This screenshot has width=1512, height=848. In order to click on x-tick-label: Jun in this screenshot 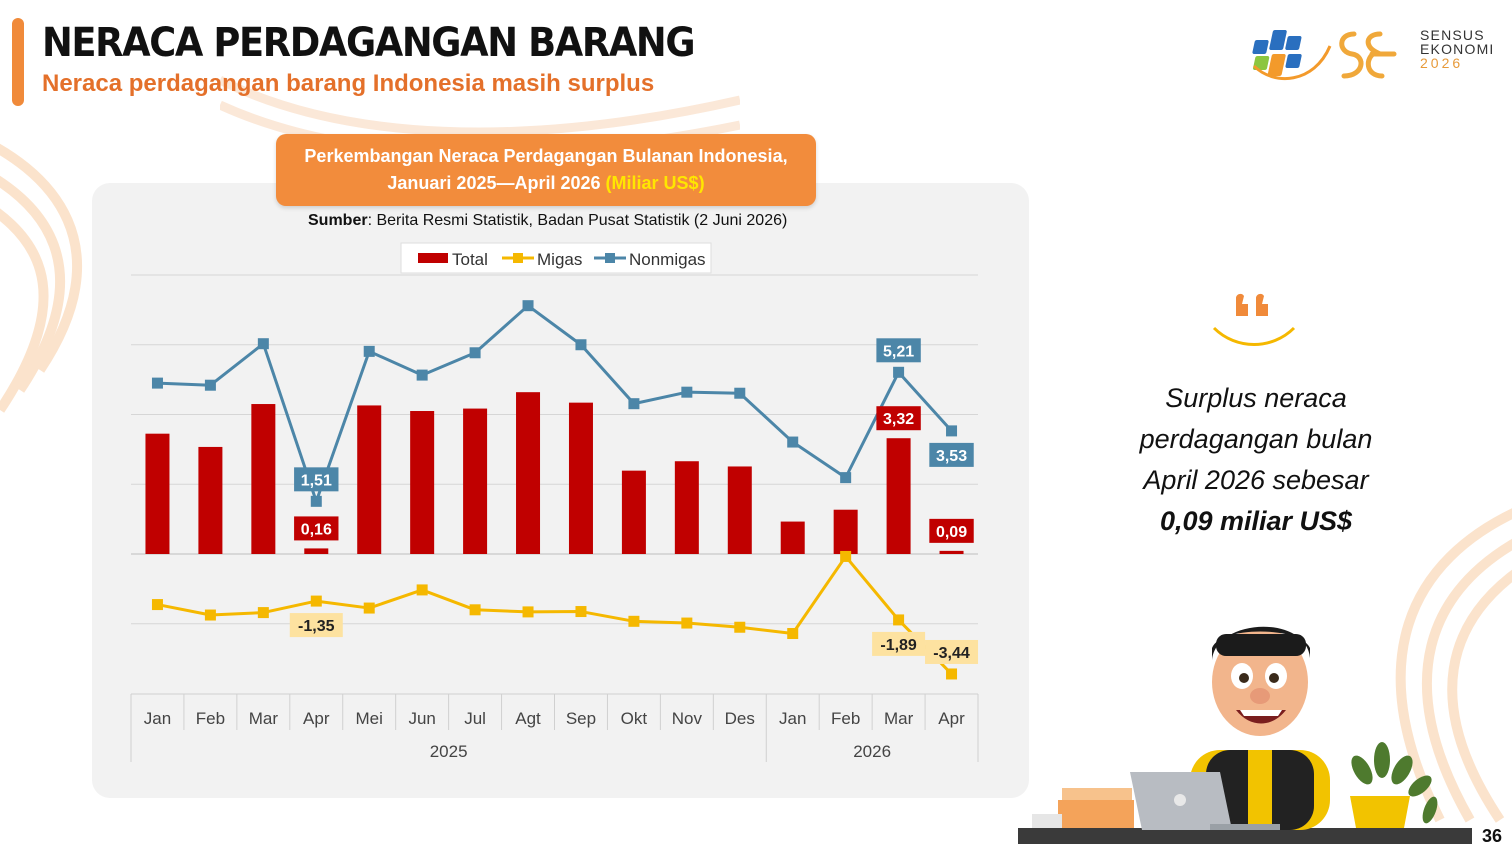, I will do `click(421, 718)`.